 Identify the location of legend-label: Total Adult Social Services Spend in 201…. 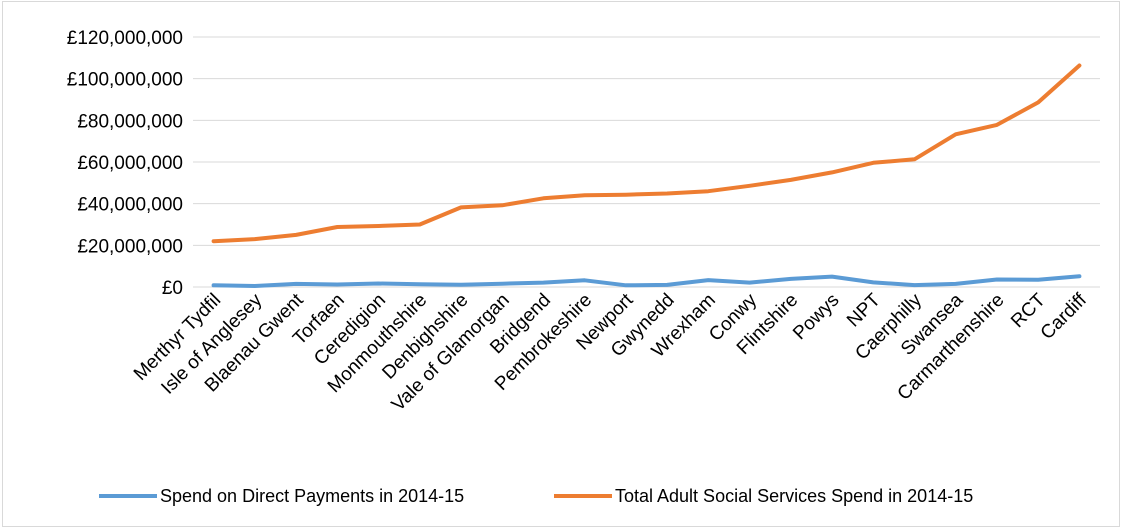
(794, 496).